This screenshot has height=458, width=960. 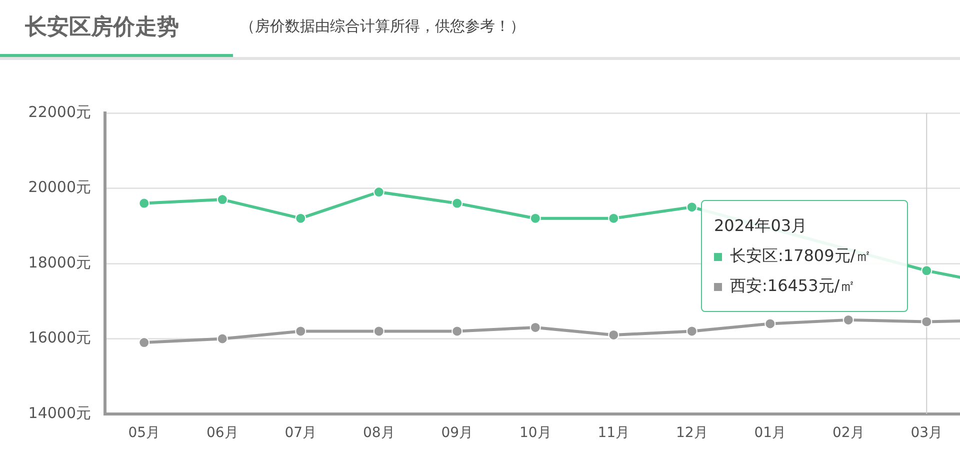 What do you see at coordinates (59, 413) in the screenshot?
I see `y-tick-label: 14000元` at bounding box center [59, 413].